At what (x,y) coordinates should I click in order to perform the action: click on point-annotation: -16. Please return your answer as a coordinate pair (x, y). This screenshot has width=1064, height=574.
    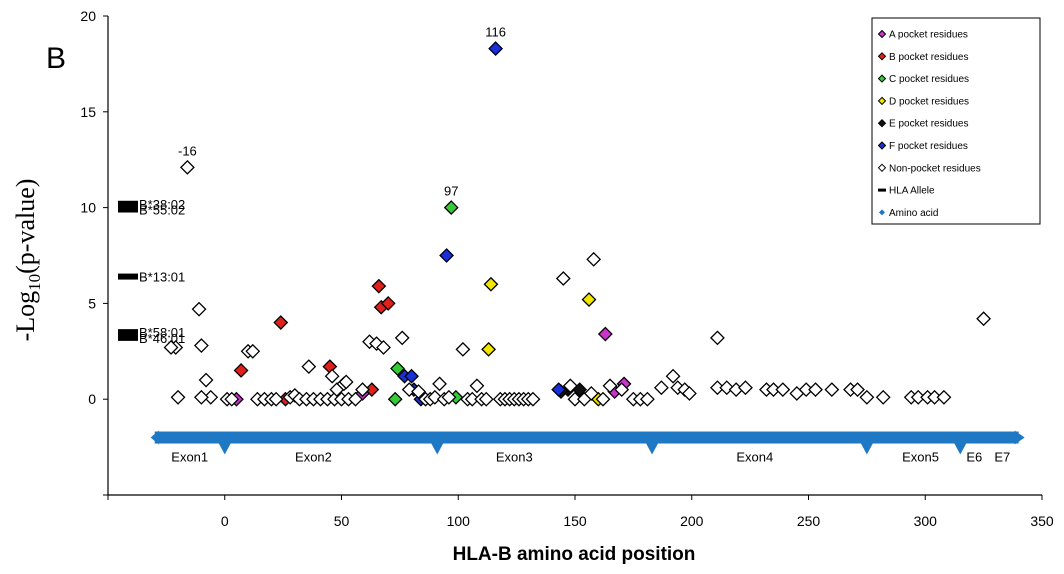
    Looking at the image, I should click on (187, 150).